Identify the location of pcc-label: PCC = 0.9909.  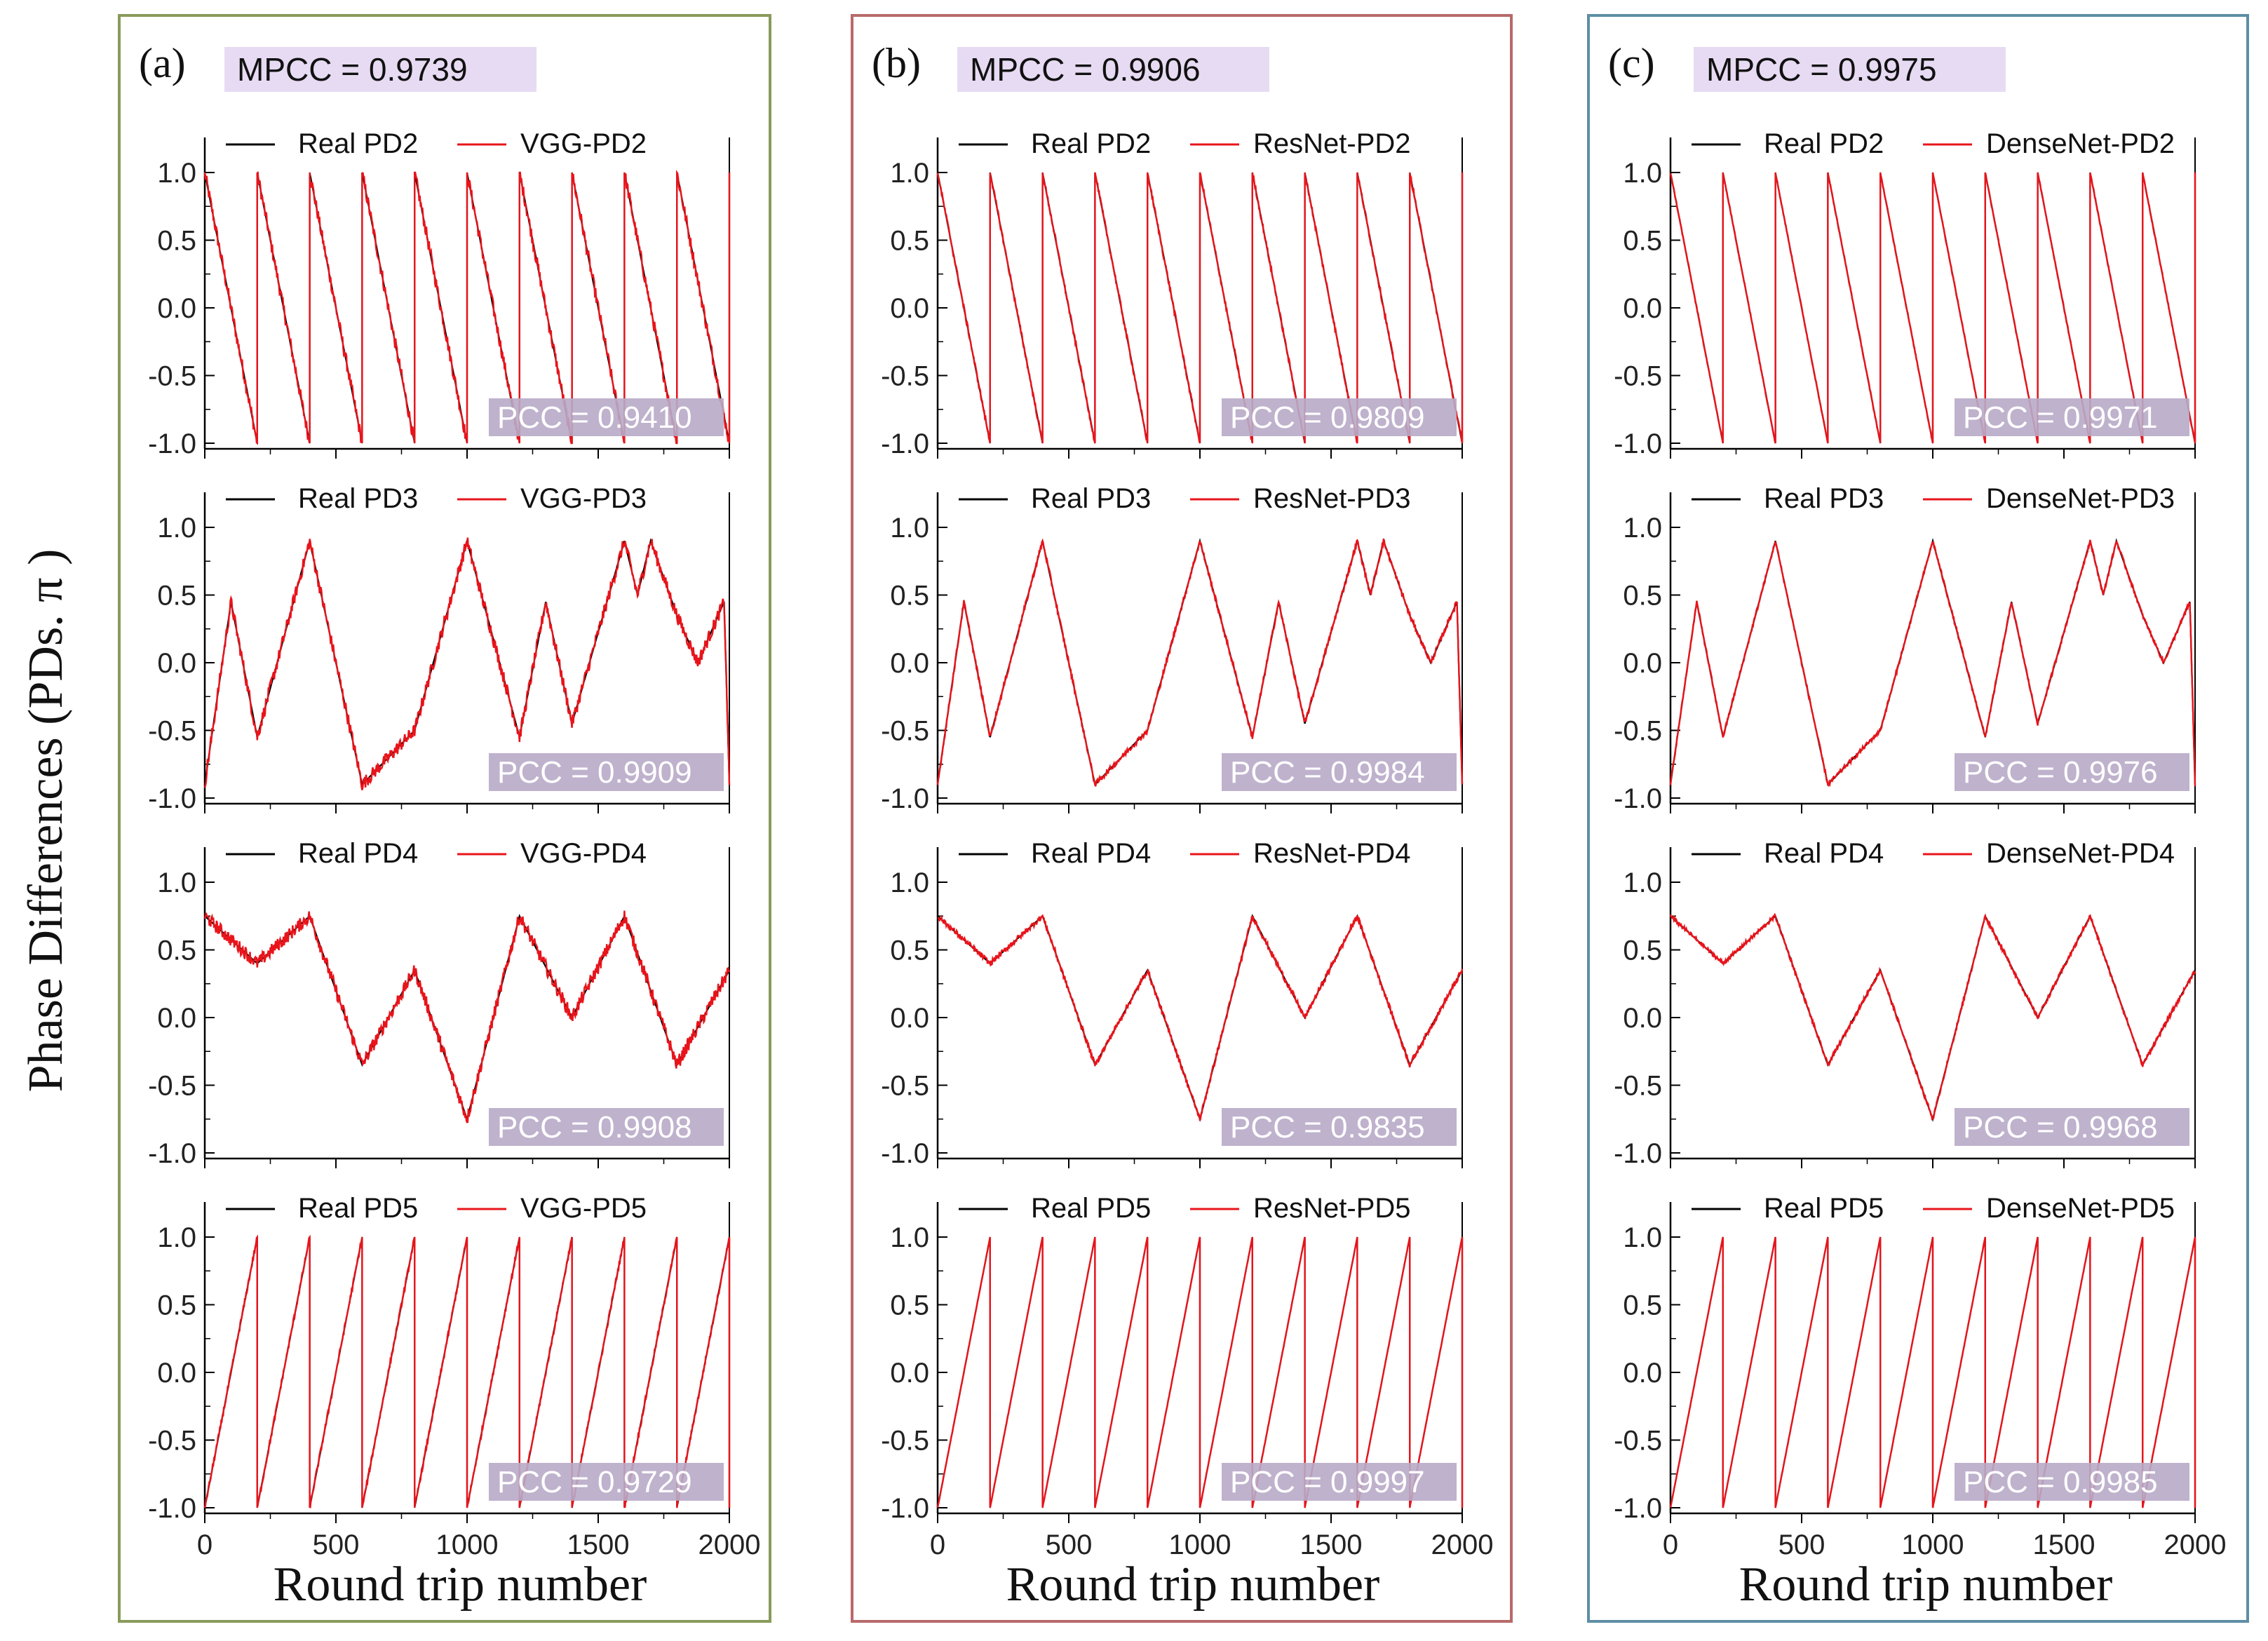
(594, 772).